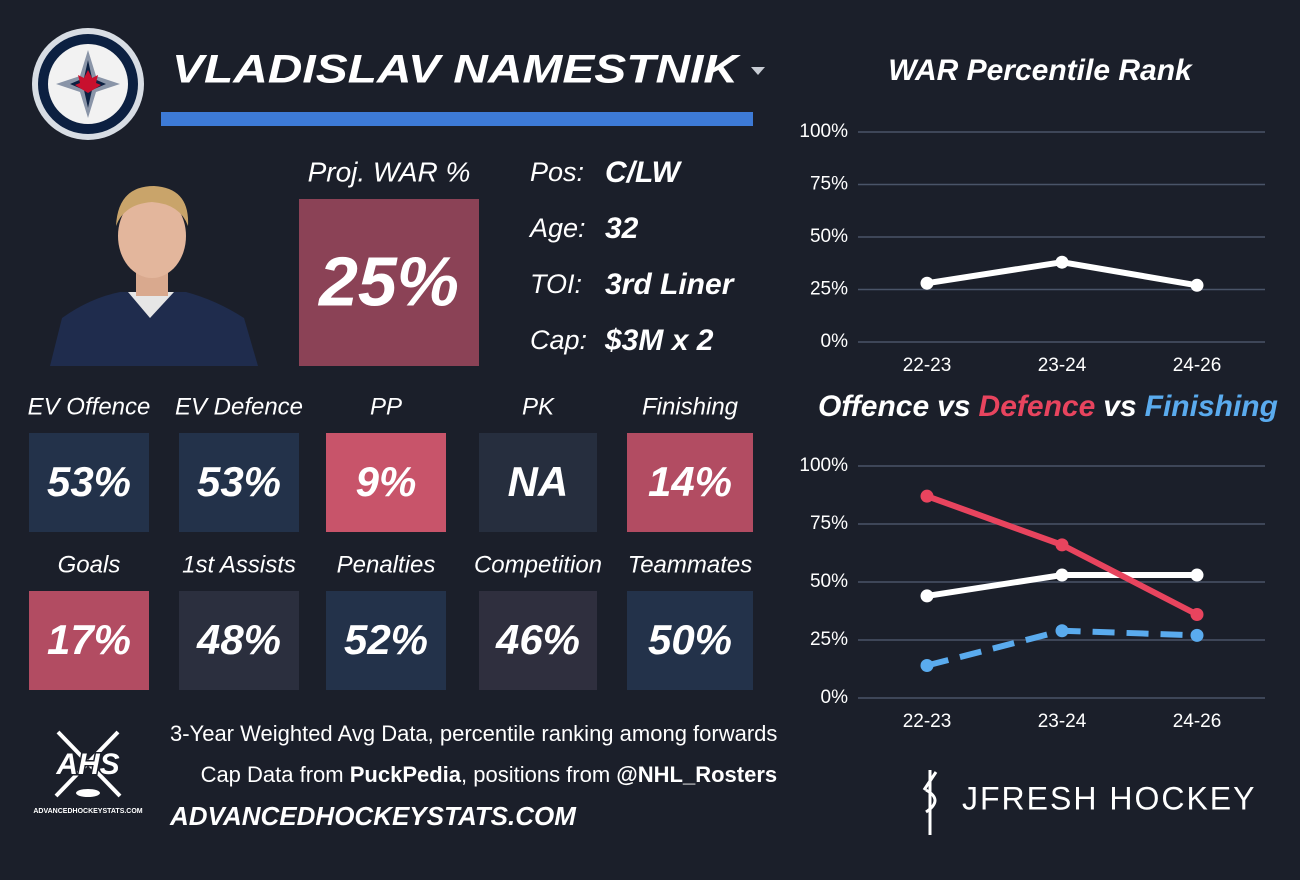 Image resolution: width=1300 pixels, height=880 pixels. Describe the element at coordinates (373, 816) in the screenshot. I see `footer-site: ADVANCEDHOCKEYSTATS.COM` at that location.